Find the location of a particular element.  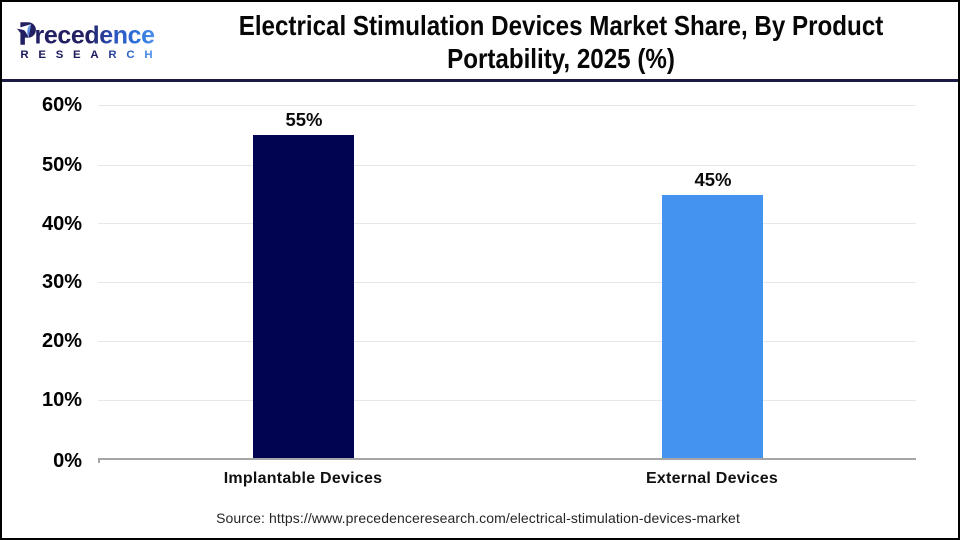

svg-text: recedence is located at coordinates (95, 36).